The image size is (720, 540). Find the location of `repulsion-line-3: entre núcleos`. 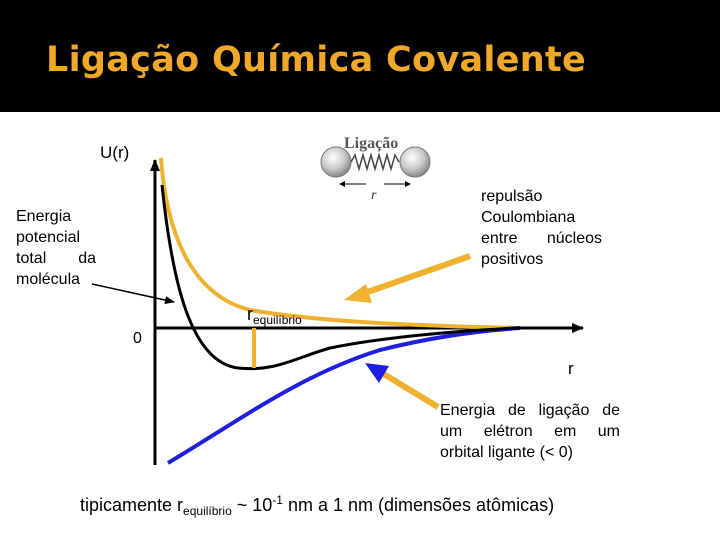

repulsion-line-3: entre núcleos is located at coordinates (541, 238).